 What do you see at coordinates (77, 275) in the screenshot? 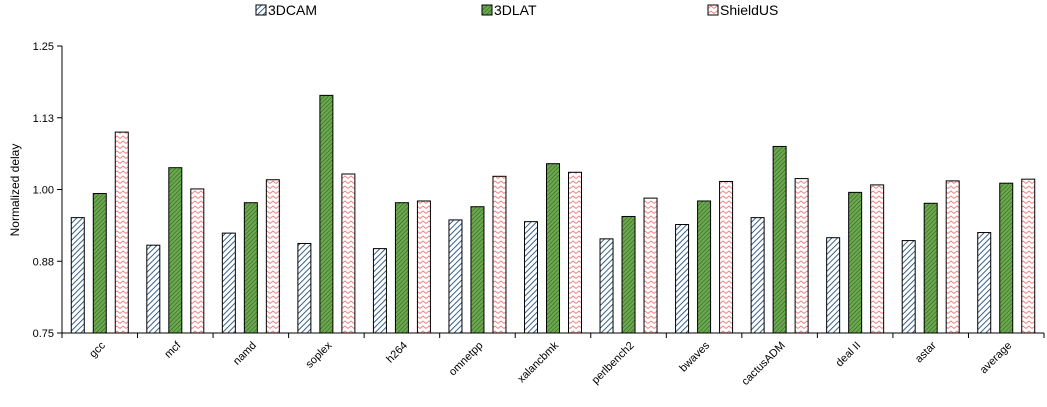
I see `bar-3dcam-gcc` at bounding box center [77, 275].